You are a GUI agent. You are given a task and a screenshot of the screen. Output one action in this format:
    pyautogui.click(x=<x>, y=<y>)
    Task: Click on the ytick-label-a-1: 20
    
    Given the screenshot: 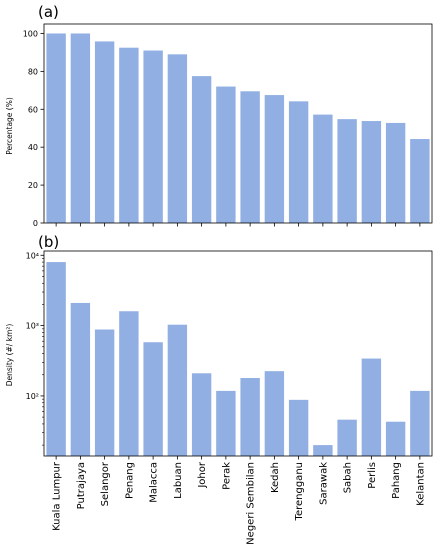 What is the action you would take?
    pyautogui.click(x=33, y=185)
    